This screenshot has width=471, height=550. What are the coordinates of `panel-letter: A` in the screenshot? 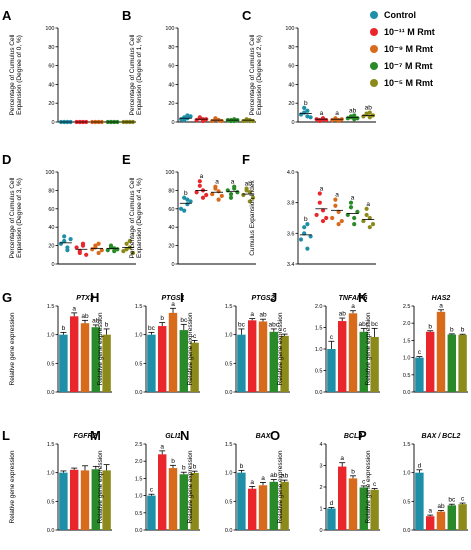 It's located at (7, 15).